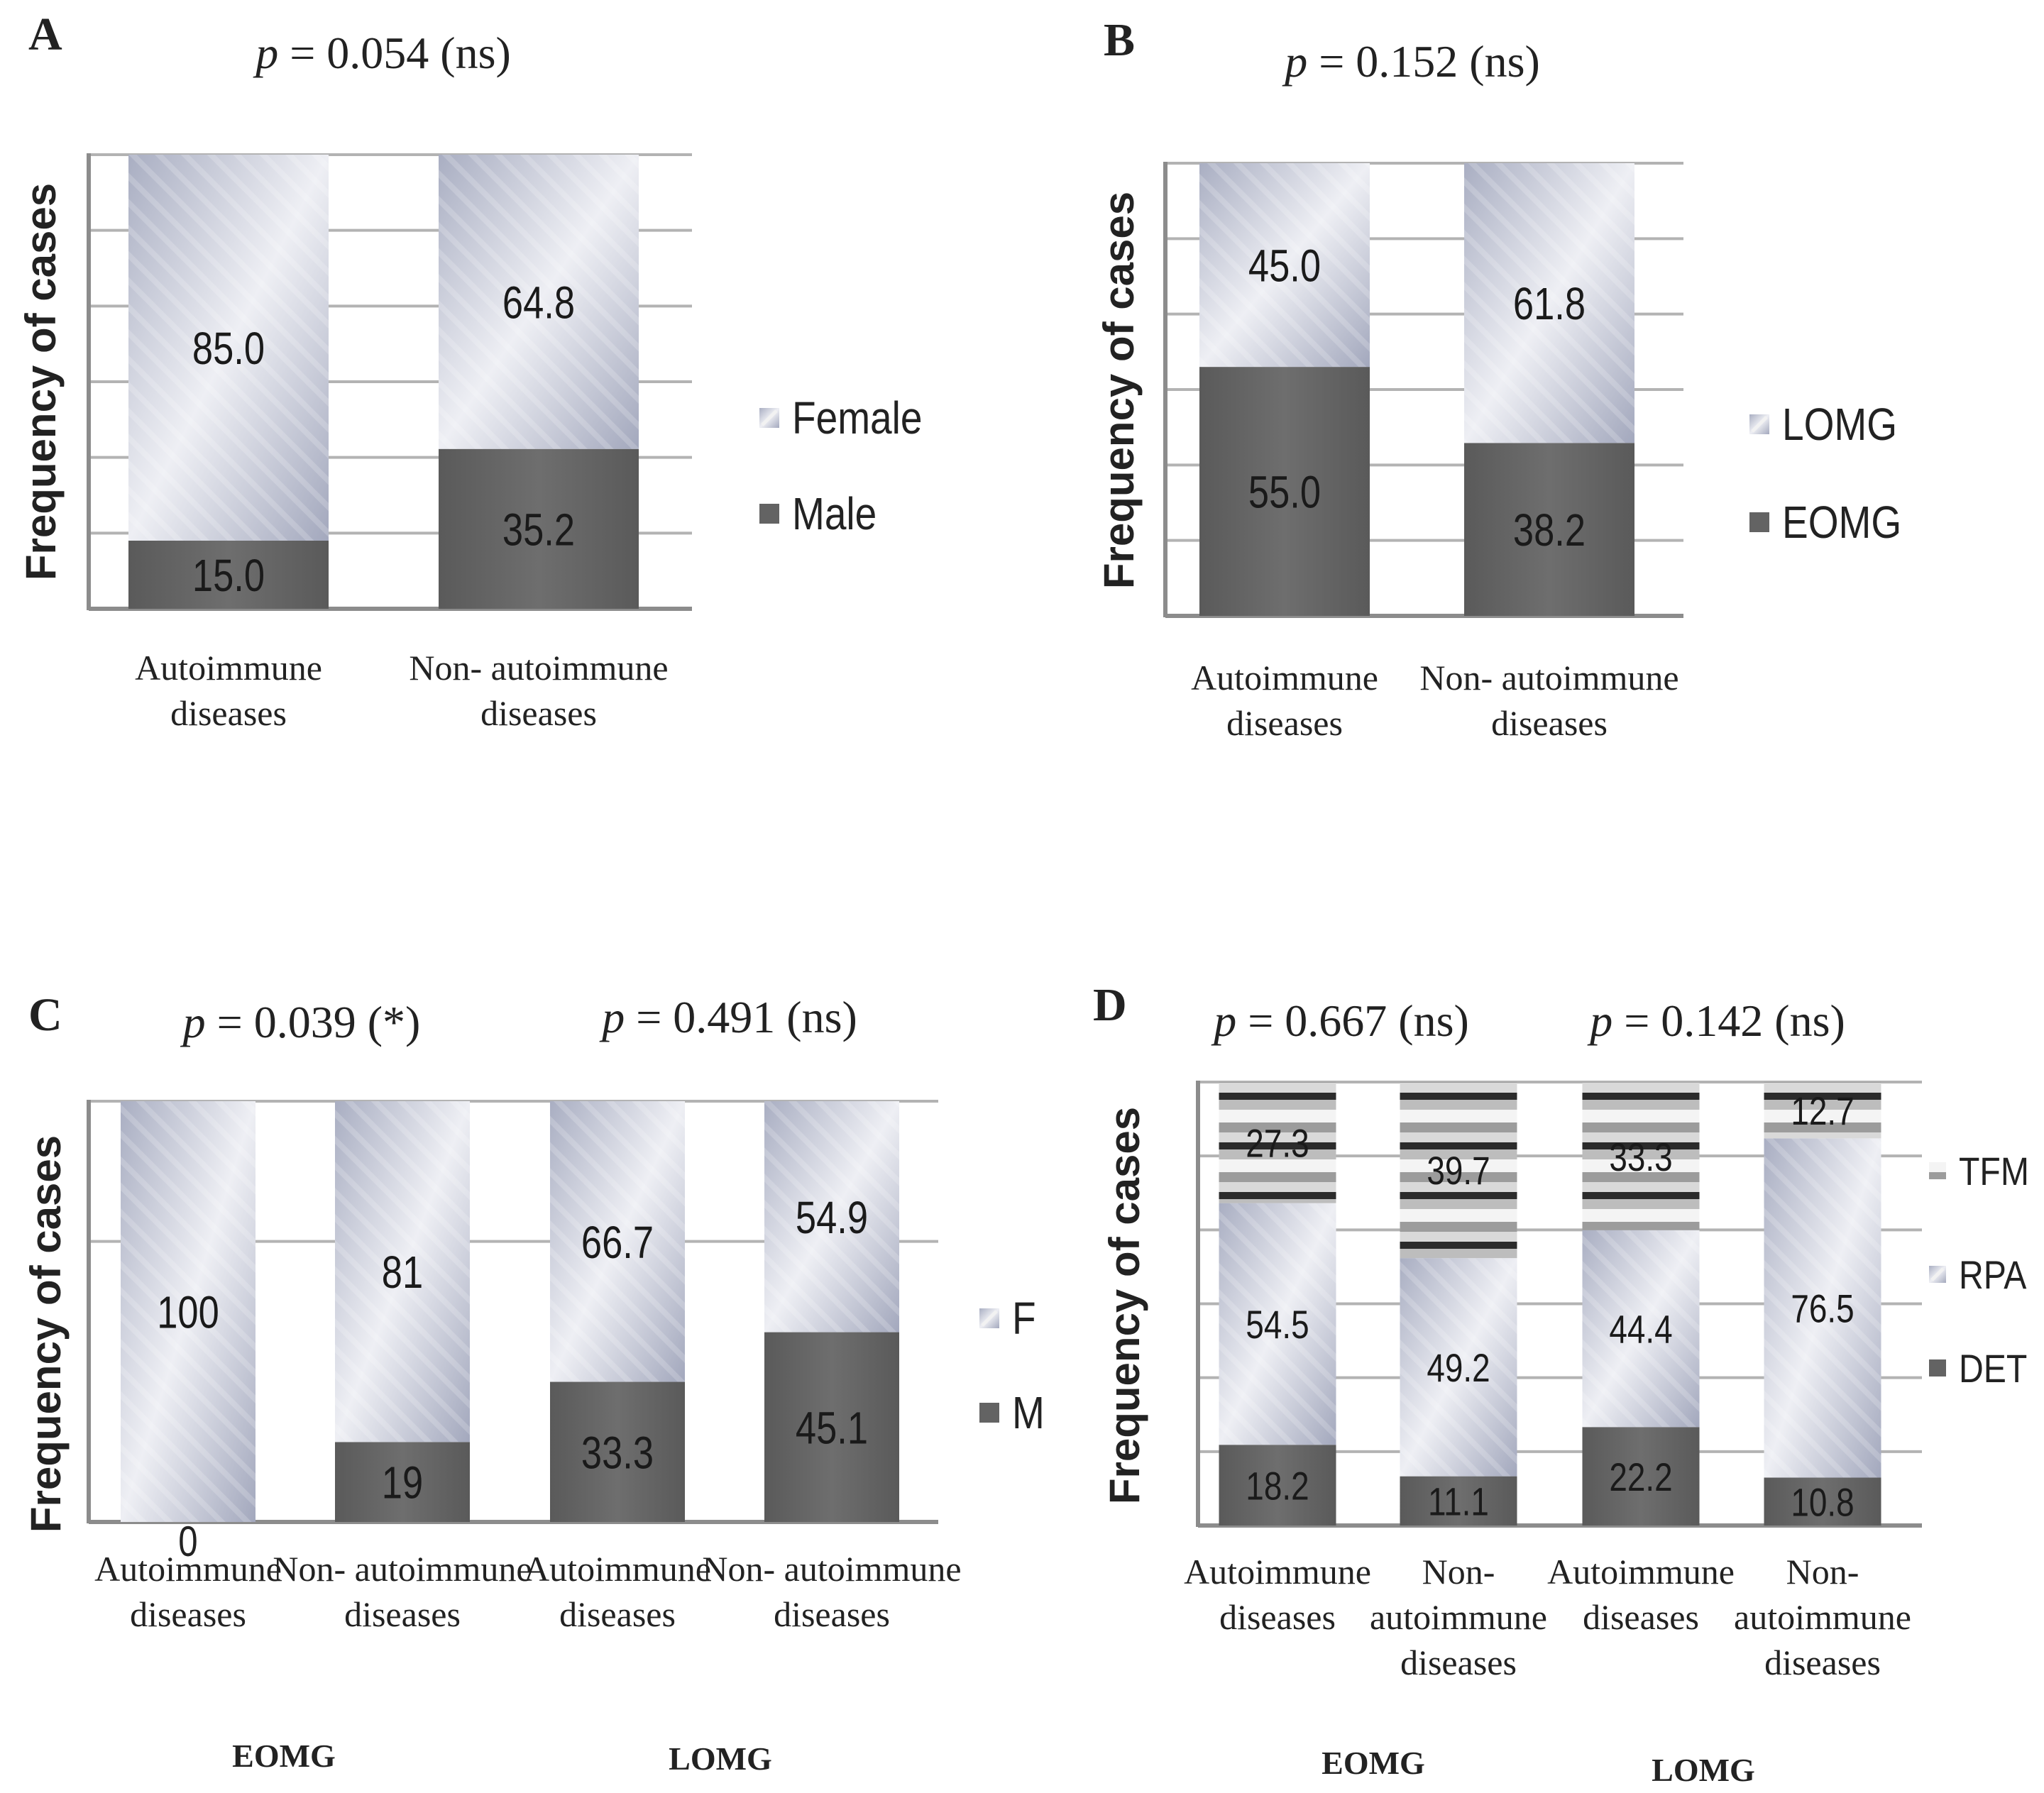  I want to click on panel-label: C, so click(45, 1015).